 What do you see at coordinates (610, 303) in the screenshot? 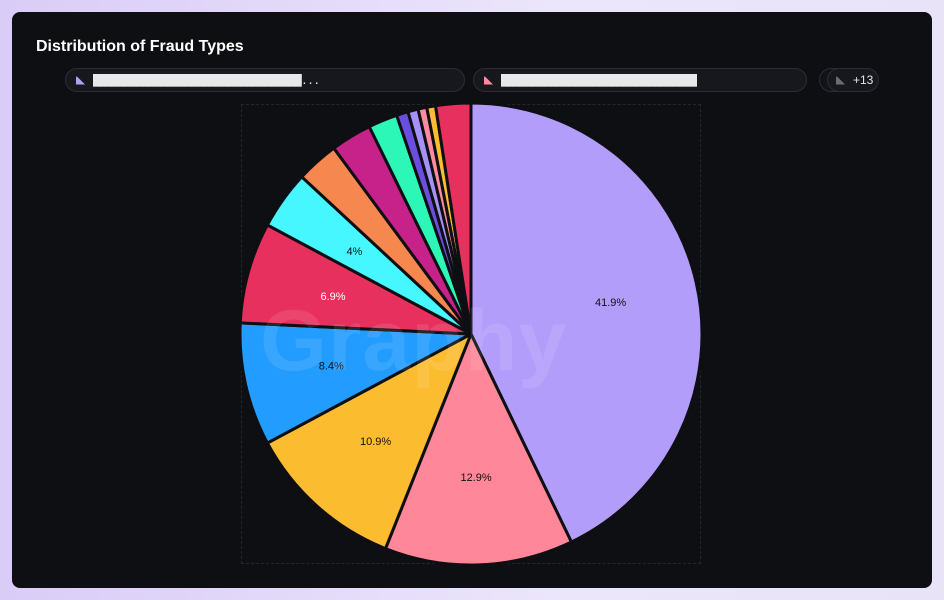
I see `slice-data-label-1: 41.9%` at bounding box center [610, 303].